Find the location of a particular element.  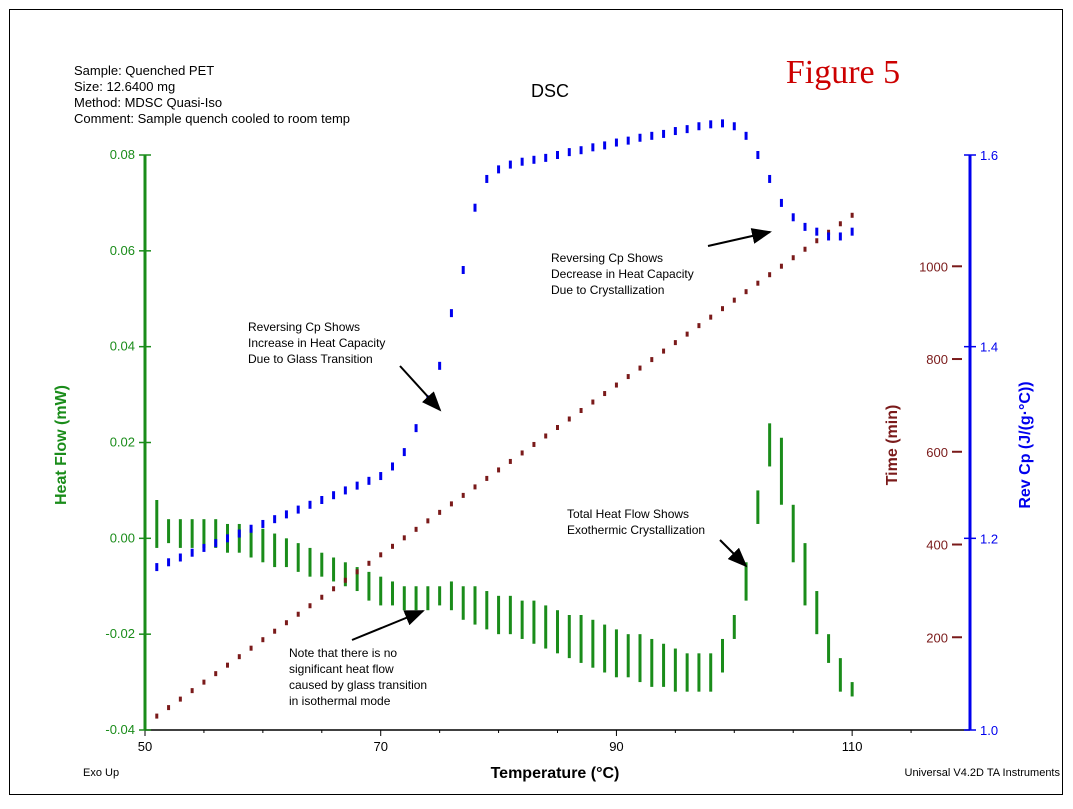

rev-cp-tick-label: 1.4 is located at coordinates (989, 347).